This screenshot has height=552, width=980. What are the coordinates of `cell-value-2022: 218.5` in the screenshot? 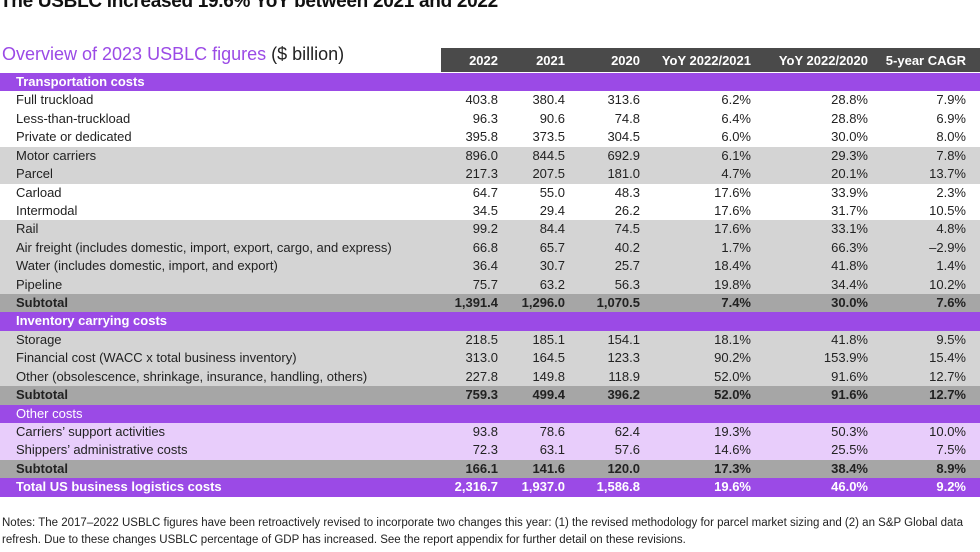 It's located at (481, 339).